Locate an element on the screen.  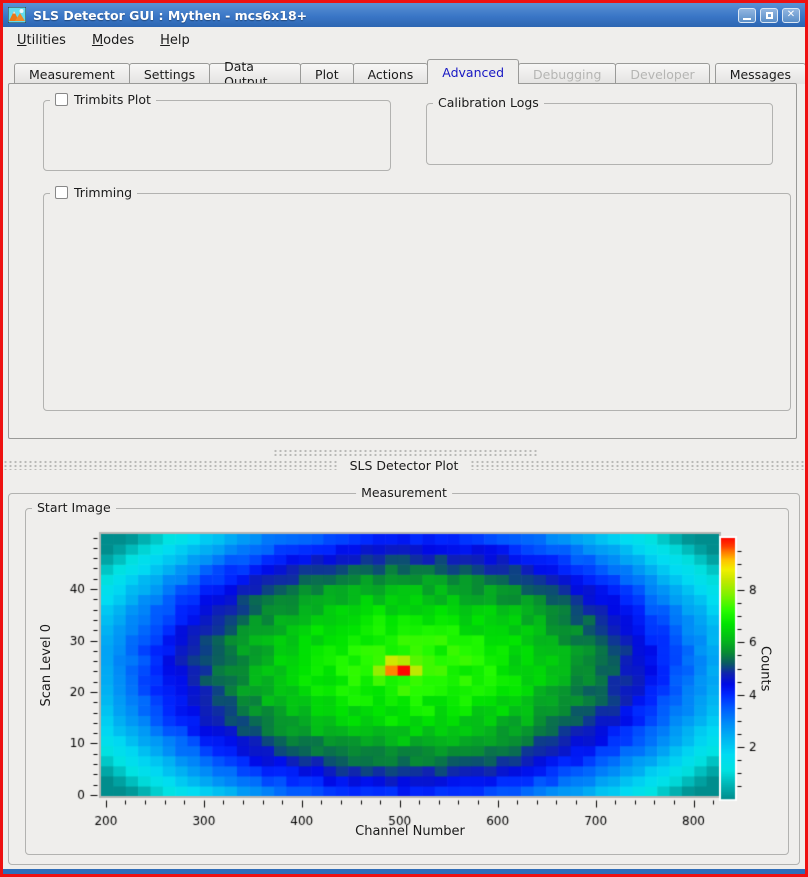
plot-dock-title: SLS Detector Plot is located at coordinates (404, 465).